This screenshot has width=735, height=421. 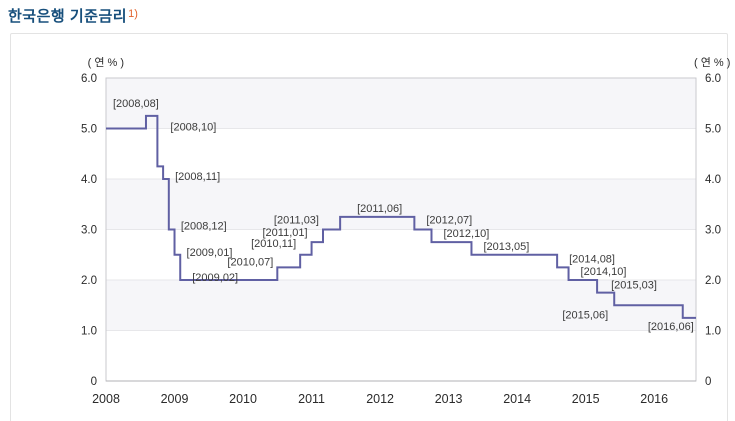 I want to click on x-tick-label: 2011, so click(x=311, y=399).